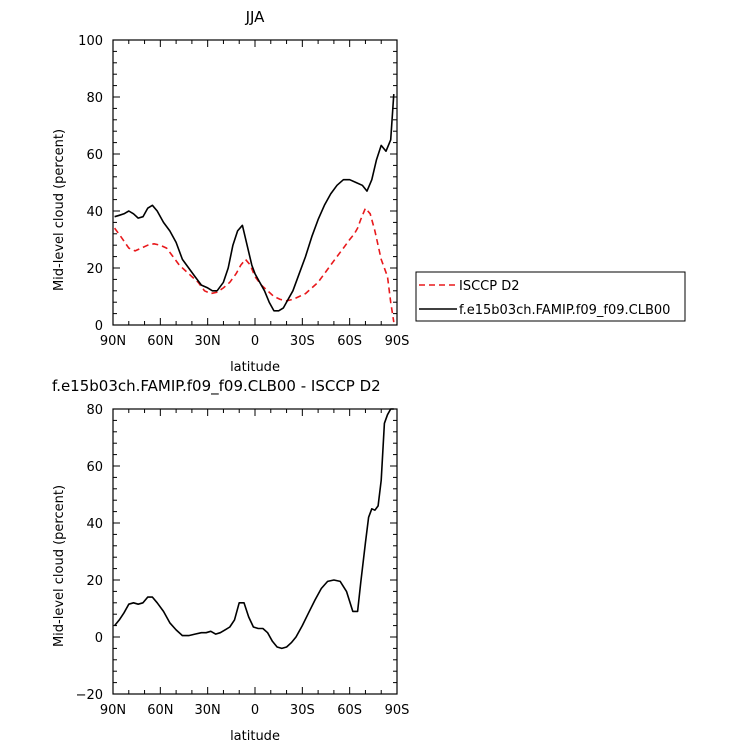 Image resolution: width=733 pixels, height=745 pixels. I want to click on top-y-tick-label: 20, so click(94, 269).